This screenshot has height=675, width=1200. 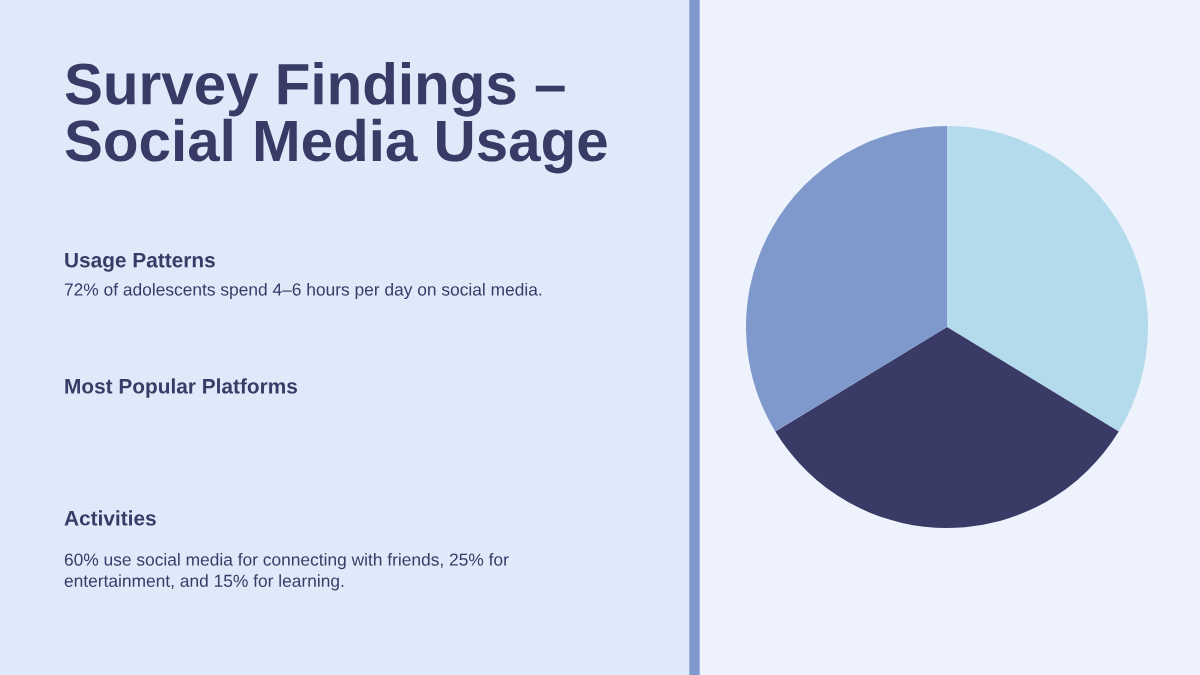 What do you see at coordinates (140, 262) in the screenshot?
I see `text: Usage Patterns` at bounding box center [140, 262].